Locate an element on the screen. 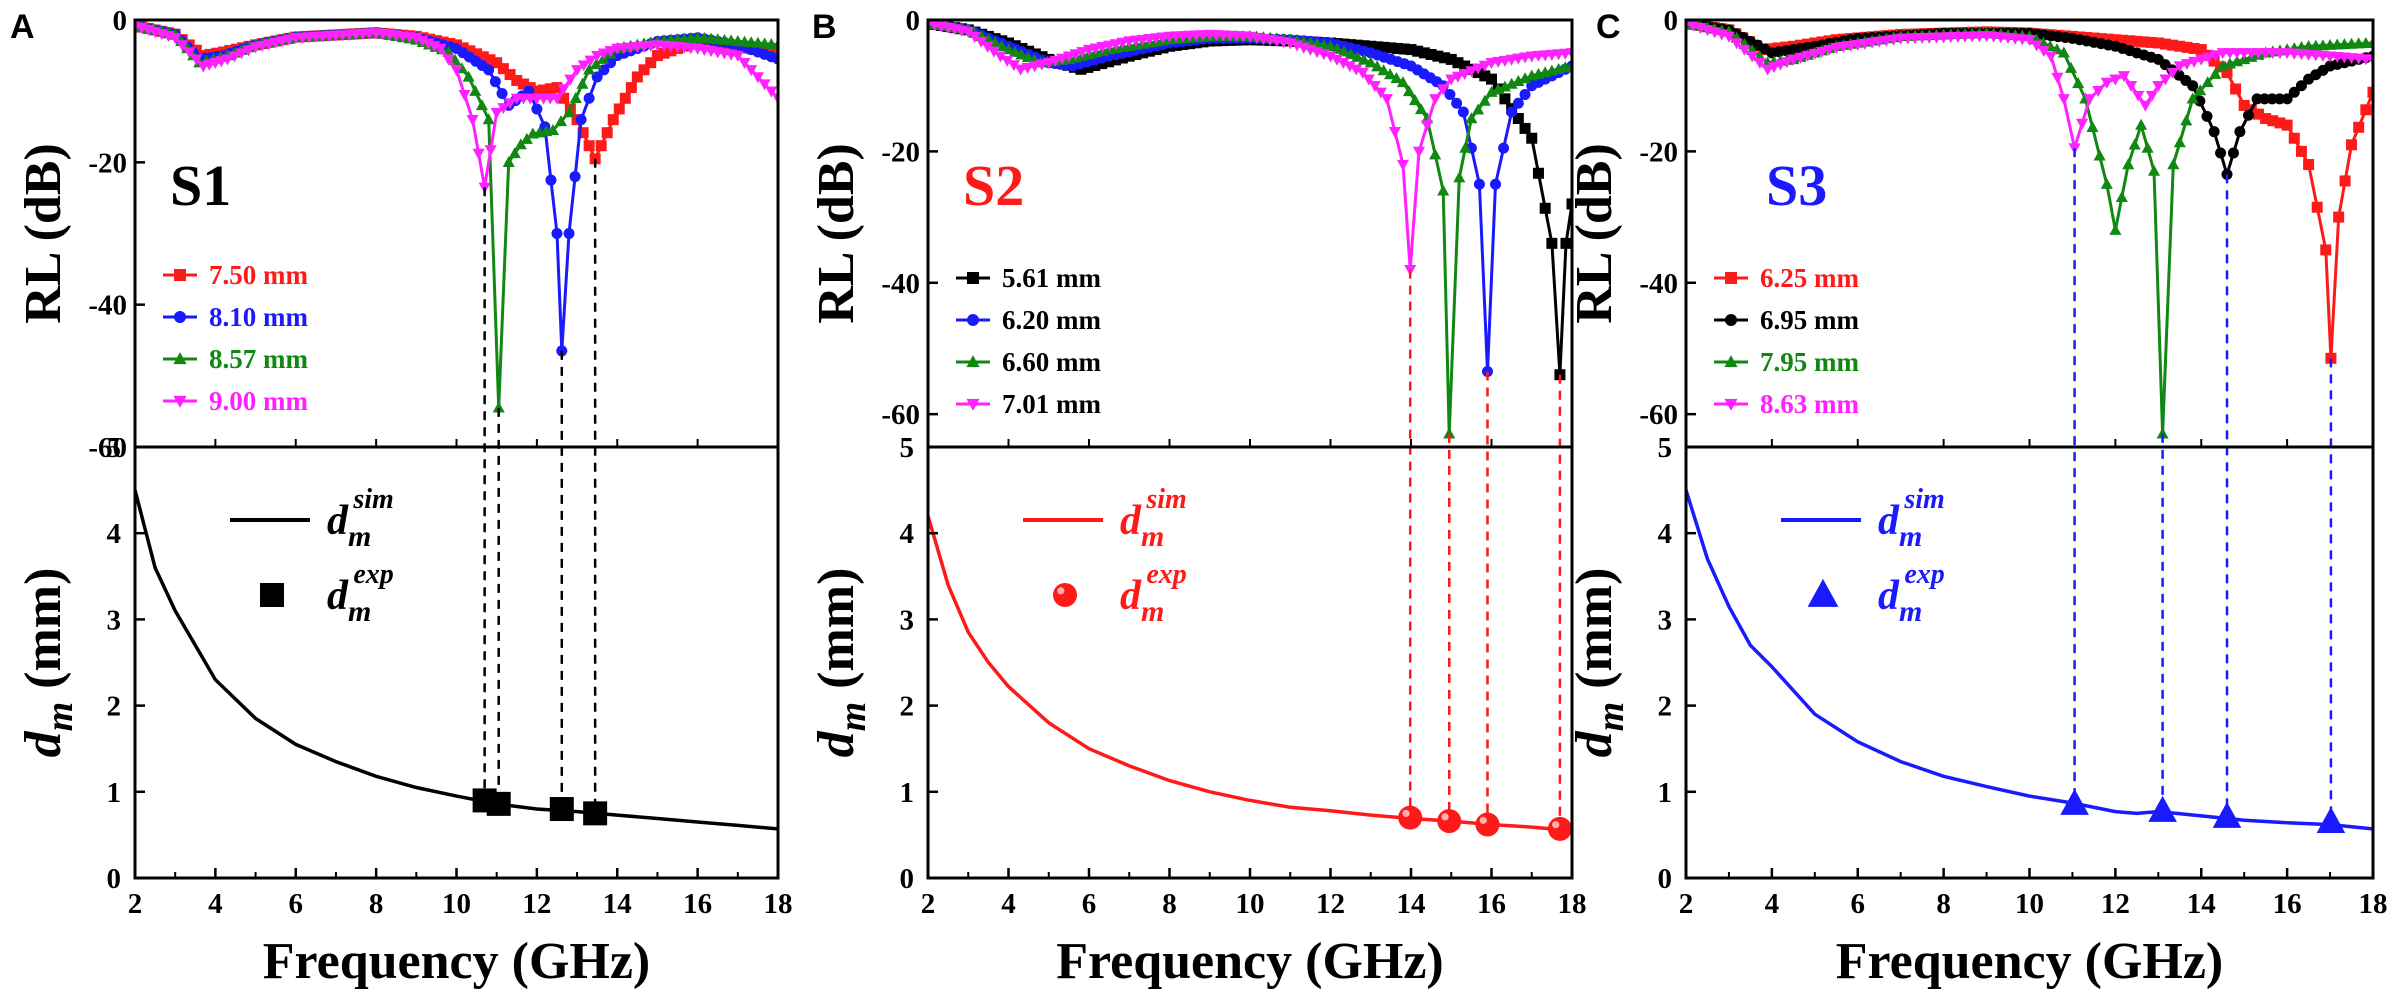  dm-y-tick-label: 1 is located at coordinates (114, 793).